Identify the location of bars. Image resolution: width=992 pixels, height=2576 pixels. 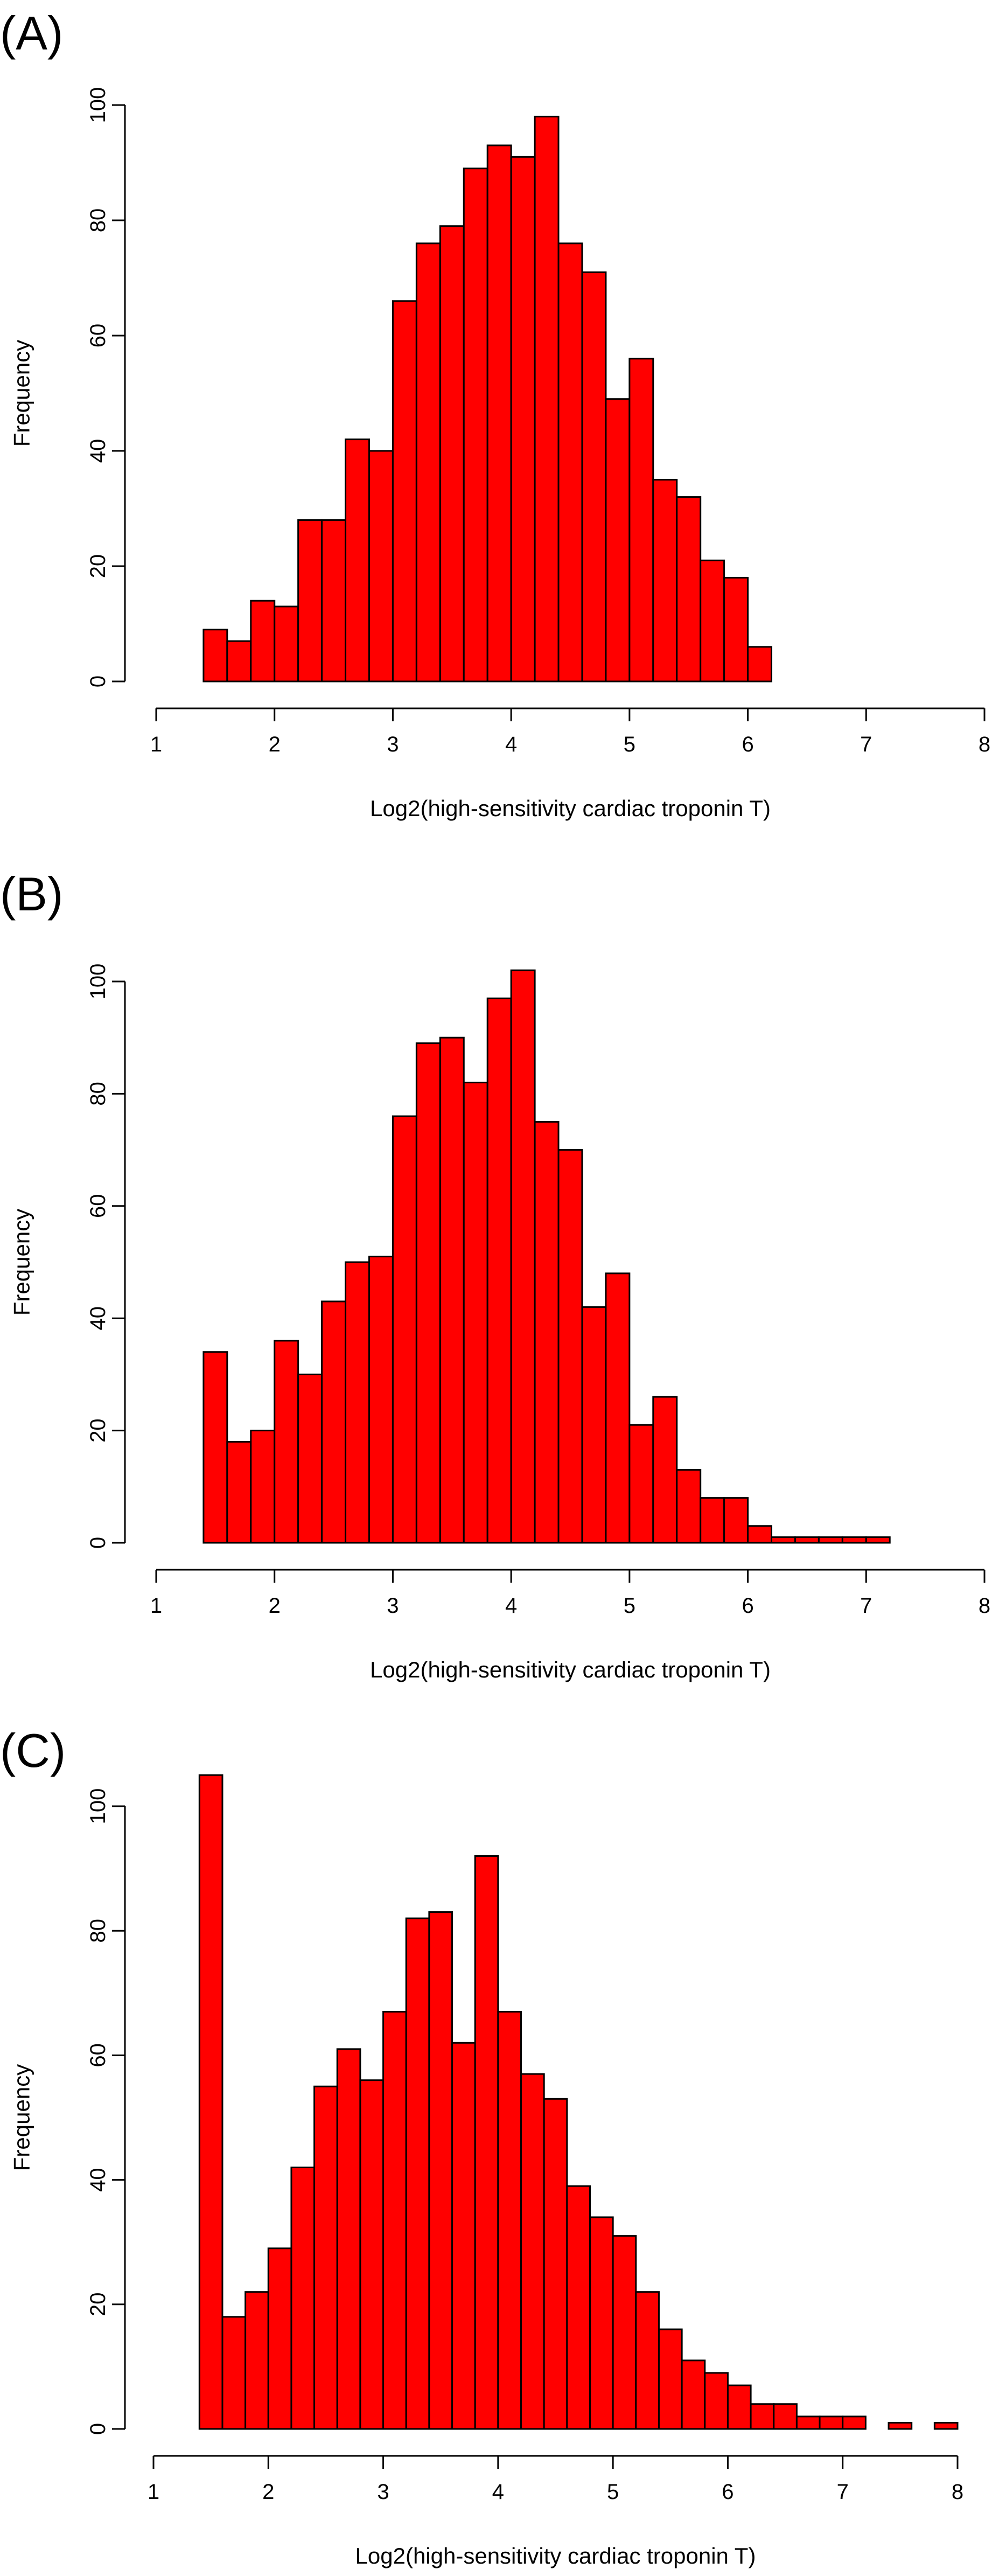
(488, 399).